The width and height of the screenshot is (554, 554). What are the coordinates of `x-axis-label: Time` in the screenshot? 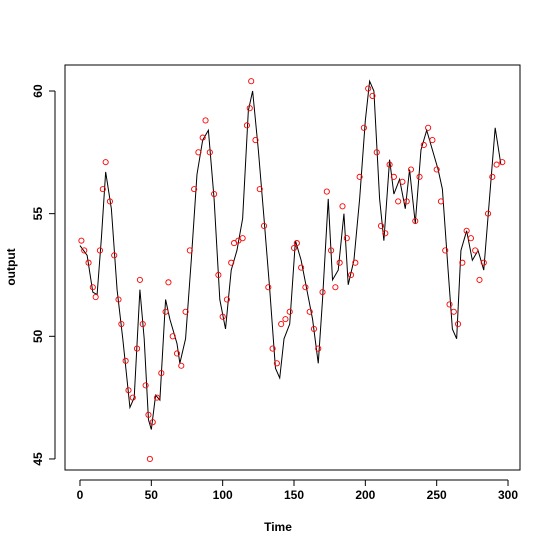 It's located at (278, 527).